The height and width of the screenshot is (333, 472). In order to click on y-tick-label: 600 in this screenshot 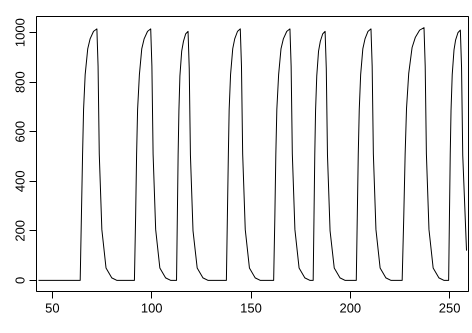, I will do `click(20, 131)`.